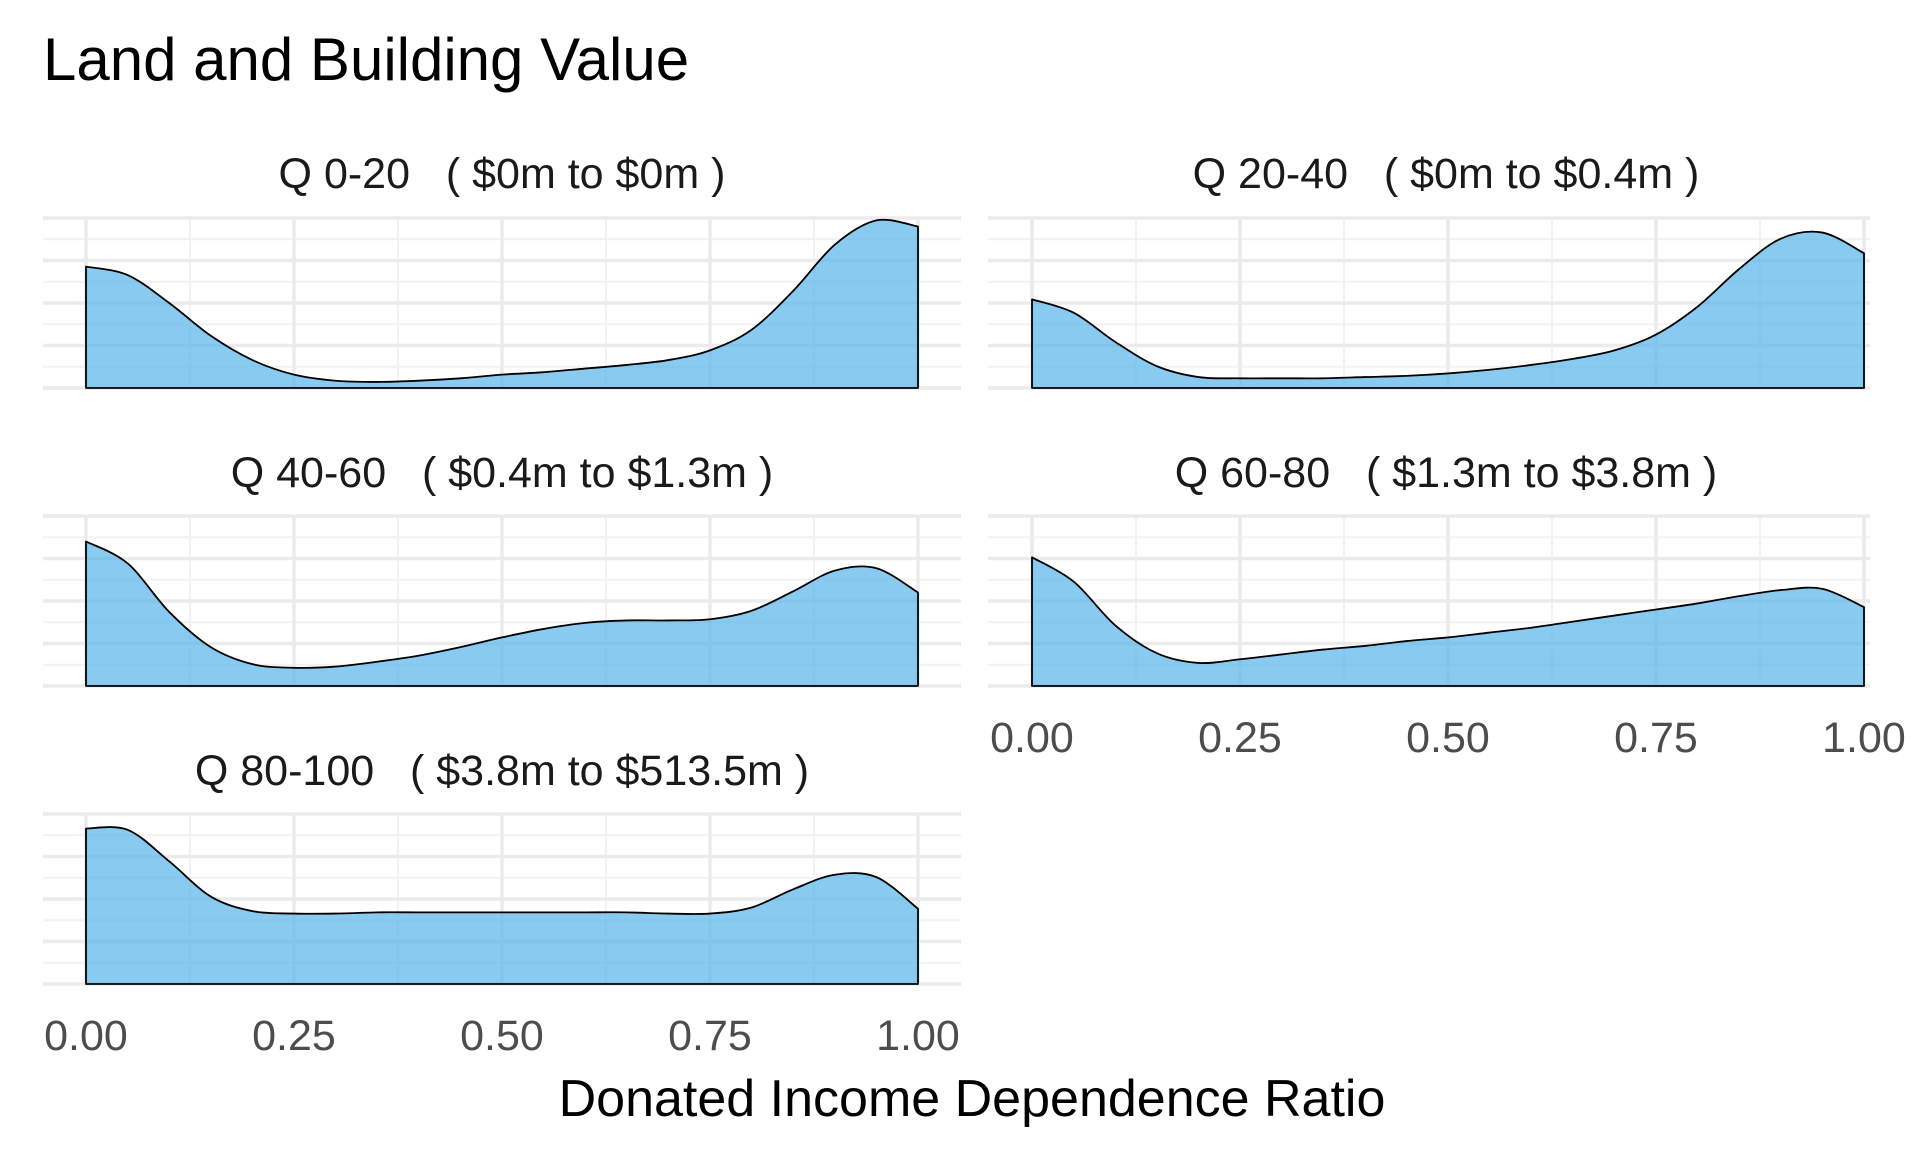 The image size is (1920, 1152). I want to click on facet-panel-q0-20: Q 0-20 ( $0m to $0m ), so click(502, 270).